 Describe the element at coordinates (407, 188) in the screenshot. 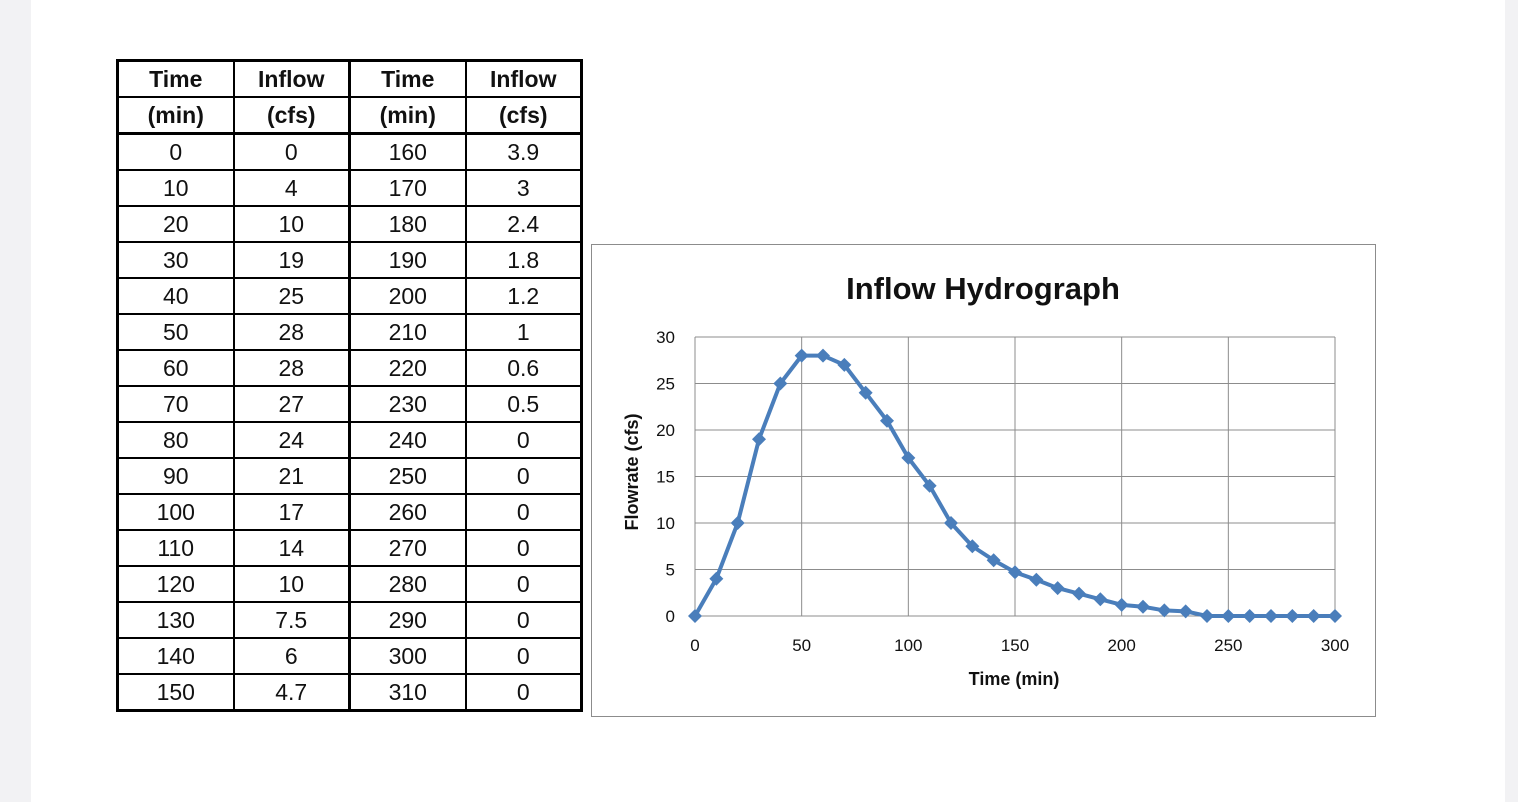

I see `table-cell: 170` at that location.